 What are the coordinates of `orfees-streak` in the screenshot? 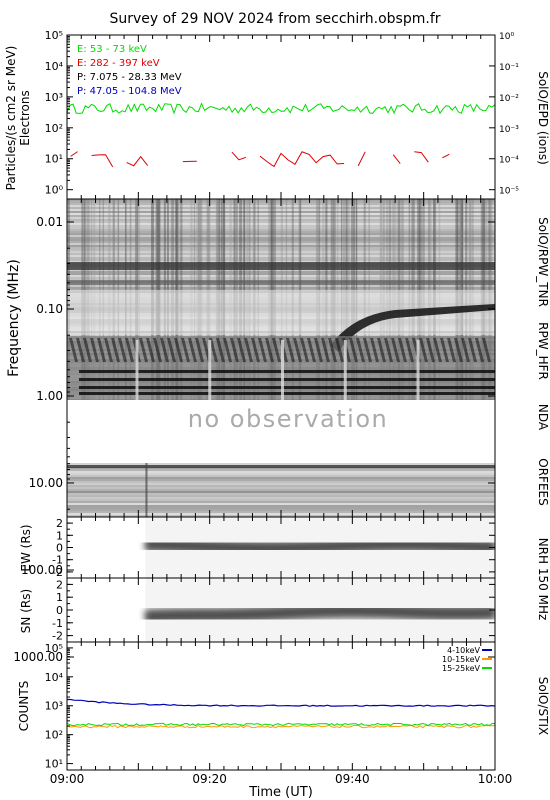 It's located at (146, 490).